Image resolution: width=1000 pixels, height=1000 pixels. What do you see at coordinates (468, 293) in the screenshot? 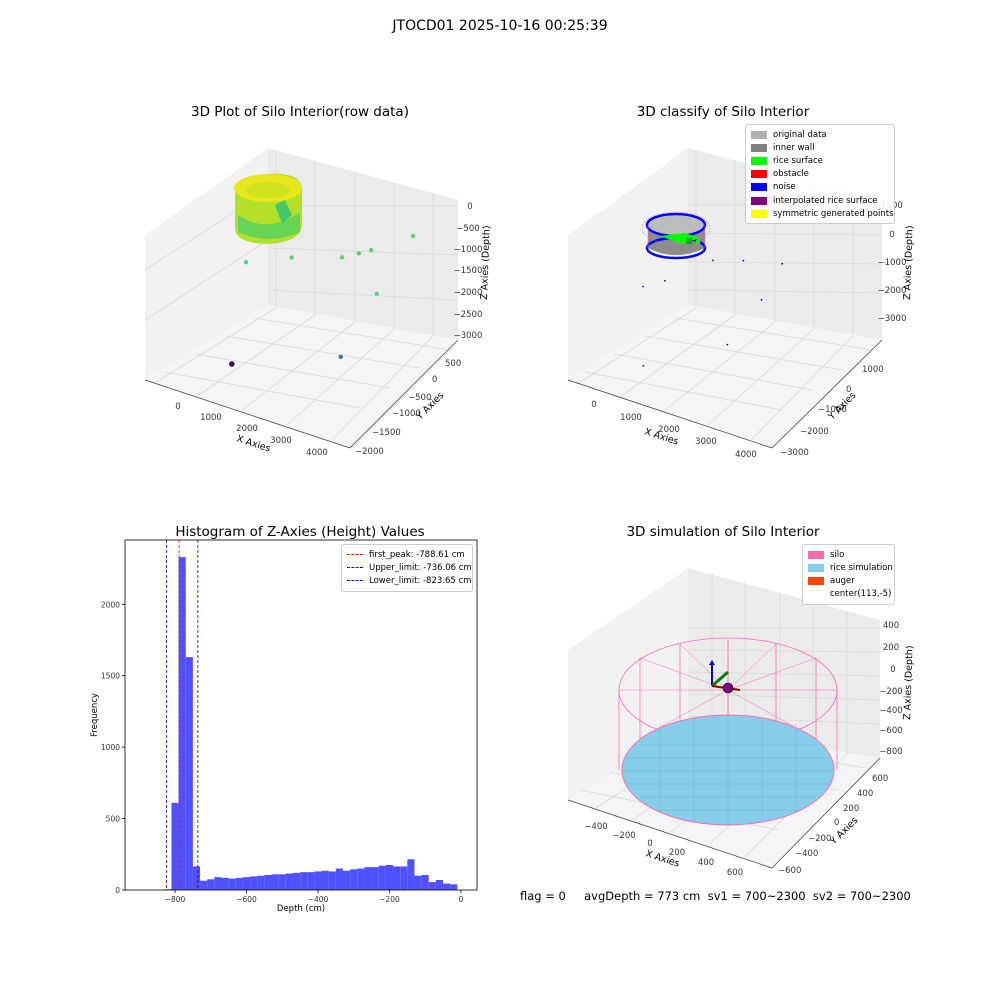
I see `p1-z-tick: −2000` at bounding box center [468, 293].